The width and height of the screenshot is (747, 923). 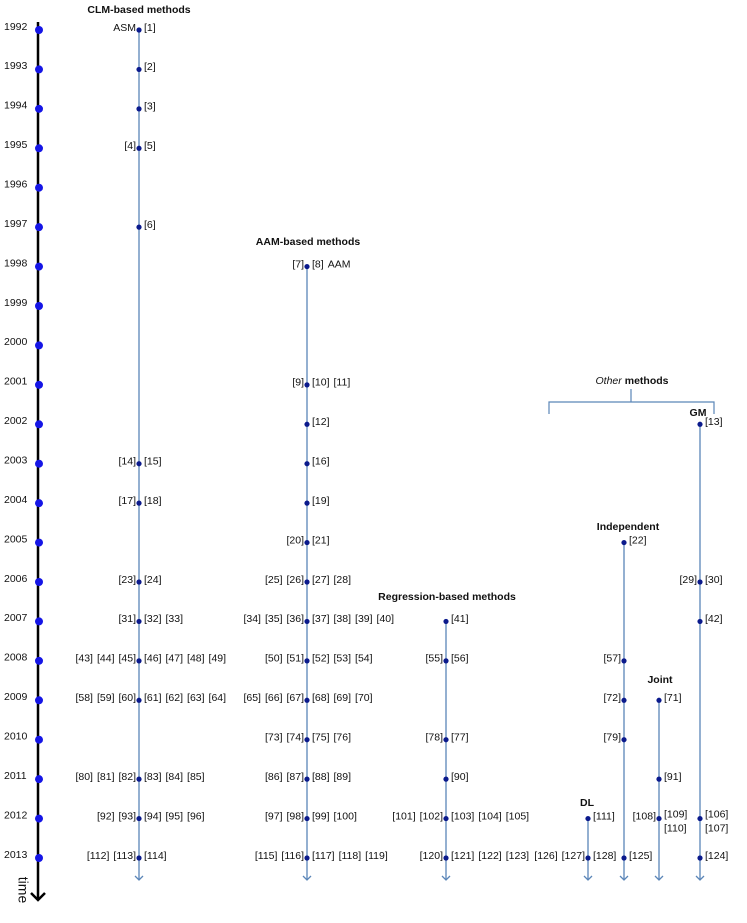 What do you see at coordinates (638, 540) in the screenshot?
I see `ref-label: [22]` at bounding box center [638, 540].